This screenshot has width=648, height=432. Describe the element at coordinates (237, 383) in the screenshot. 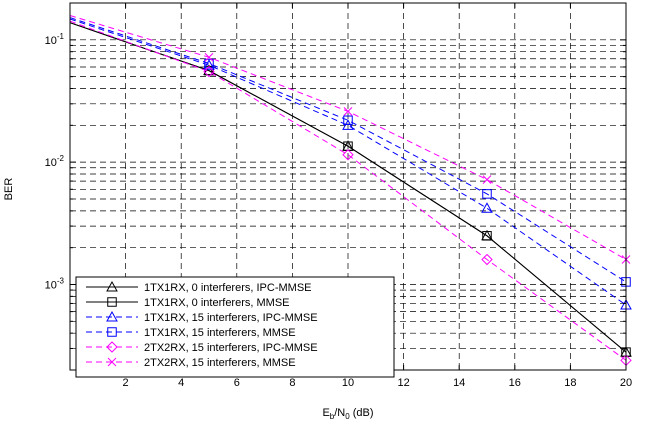

I see `x-tick-label: 6` at that location.